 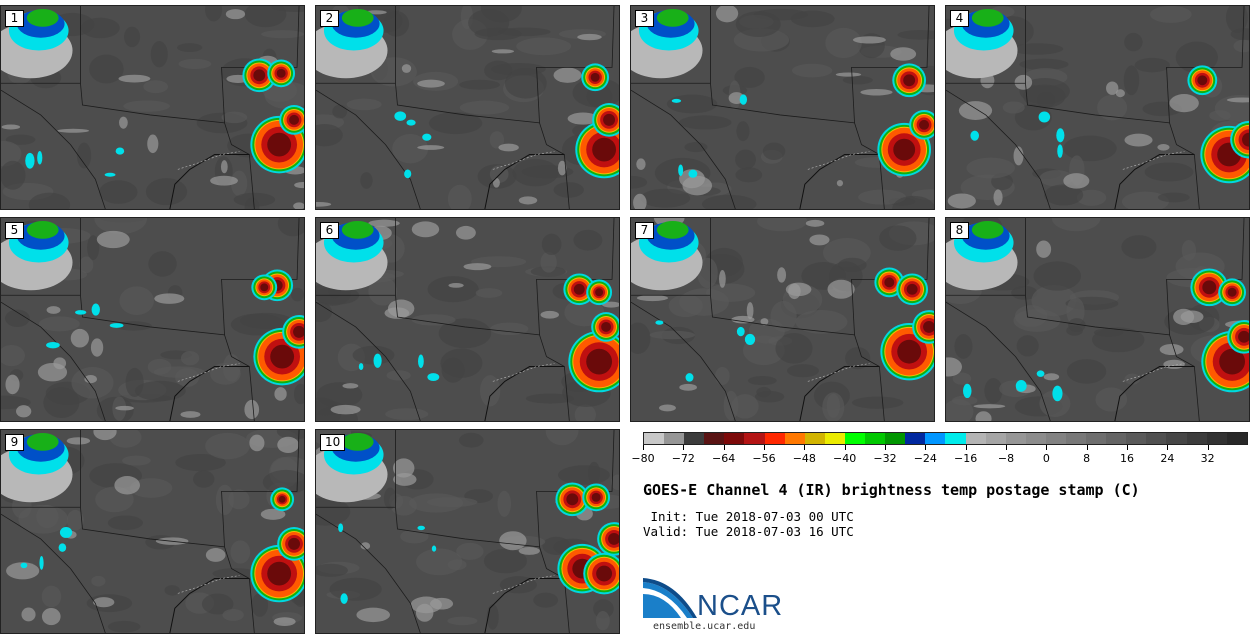 I want to click on stamp-panel-6: 6, so click(x=467, y=319).